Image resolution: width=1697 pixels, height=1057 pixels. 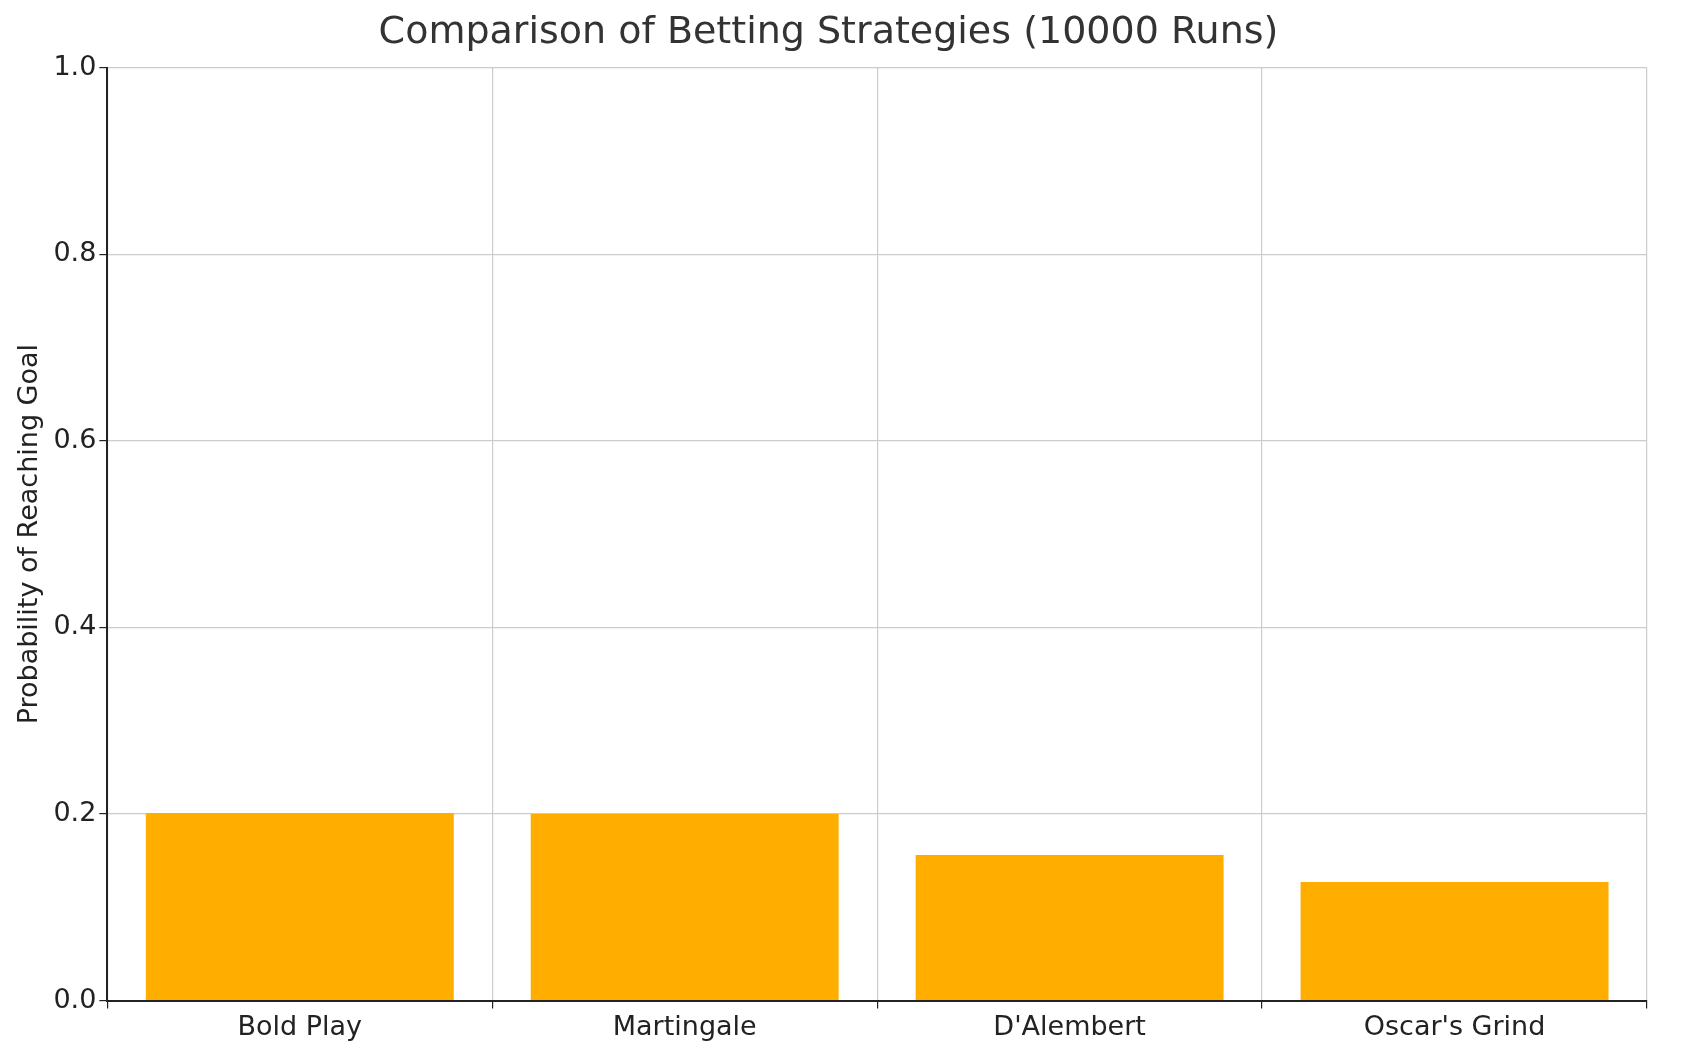 I want to click on y-tick-label: 0.4, so click(x=75, y=625).